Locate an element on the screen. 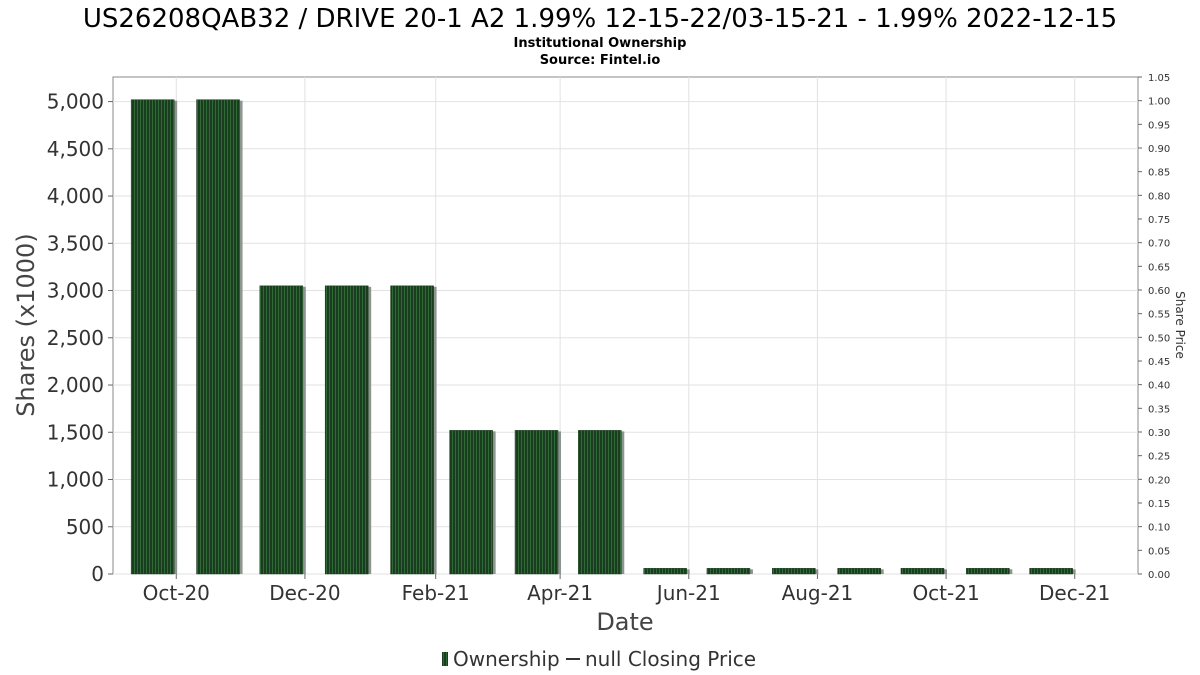 The image size is (1200, 675). y2-tick-label: 1.05 is located at coordinates (1159, 78).